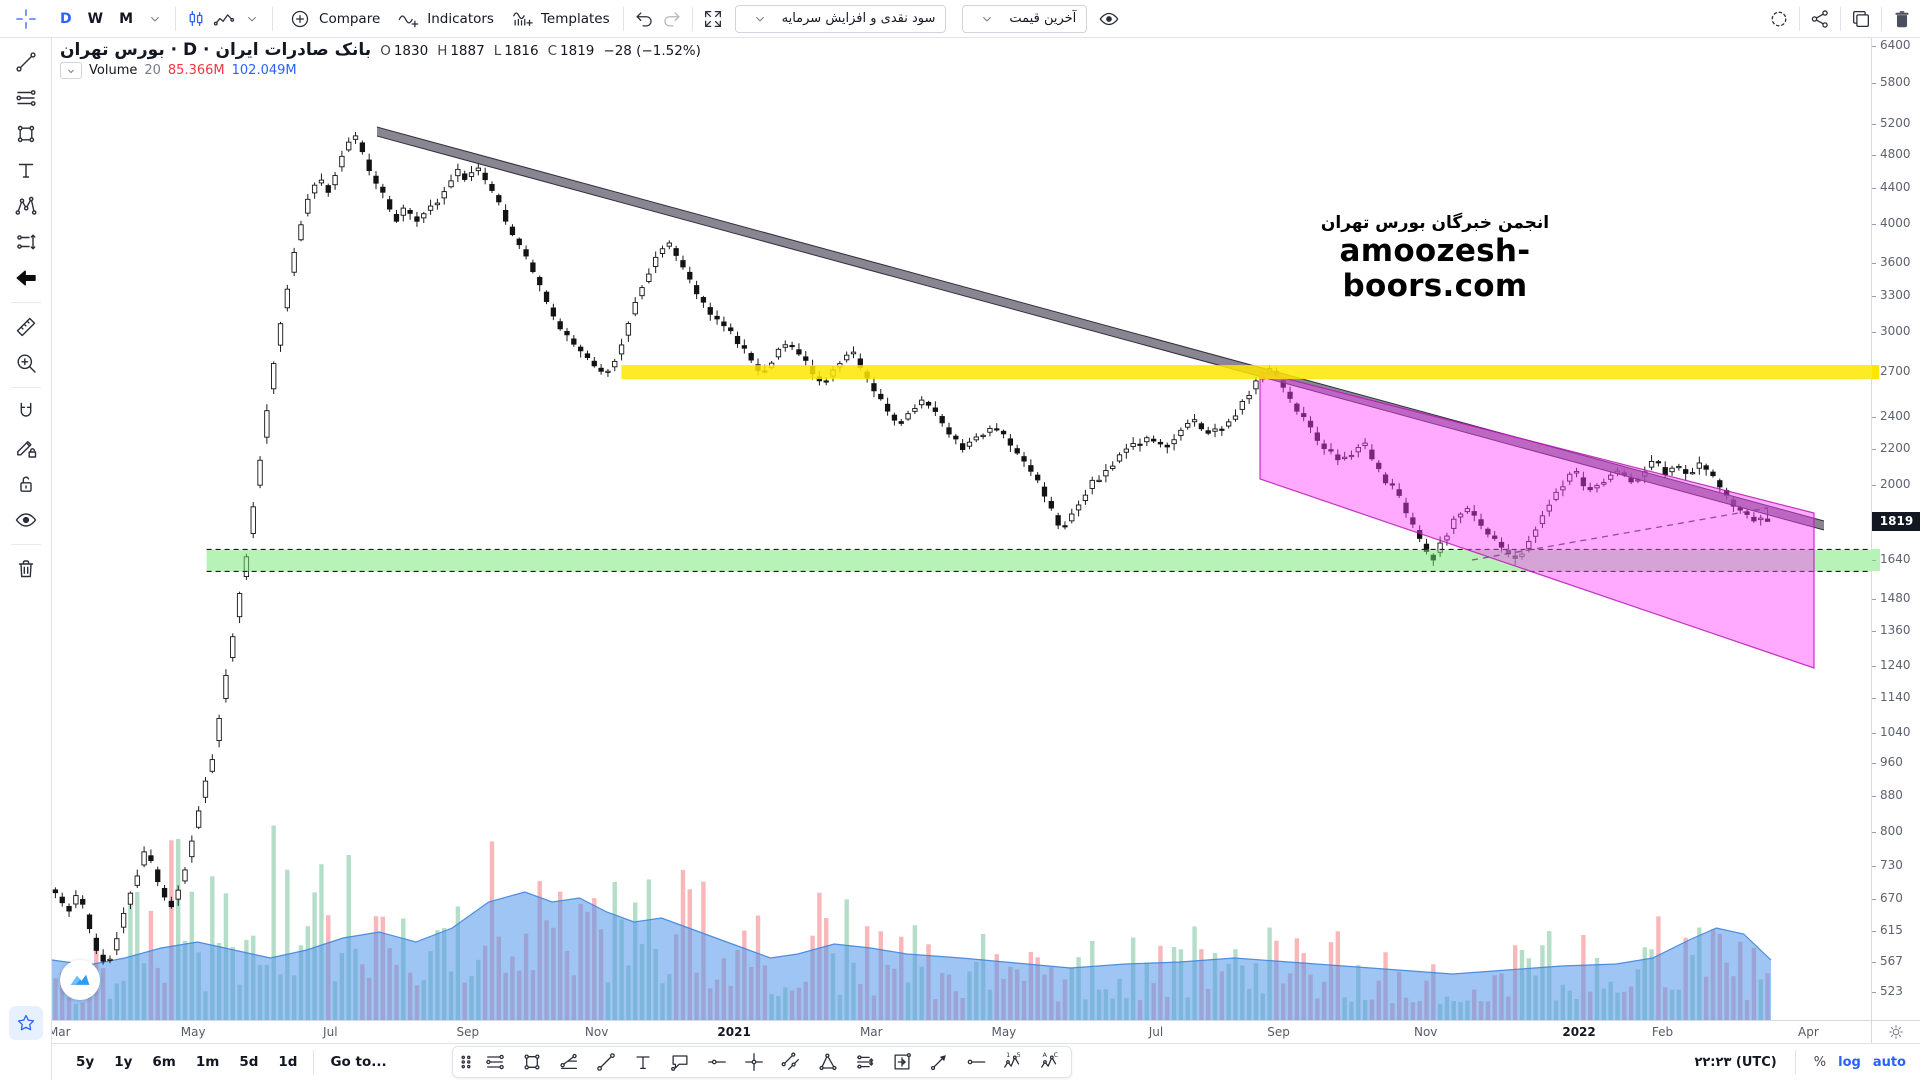 Image resolution: width=1920 pixels, height=1080 pixels. What do you see at coordinates (25, 1023) in the screenshot?
I see `favorites-star-icon` at bounding box center [25, 1023].